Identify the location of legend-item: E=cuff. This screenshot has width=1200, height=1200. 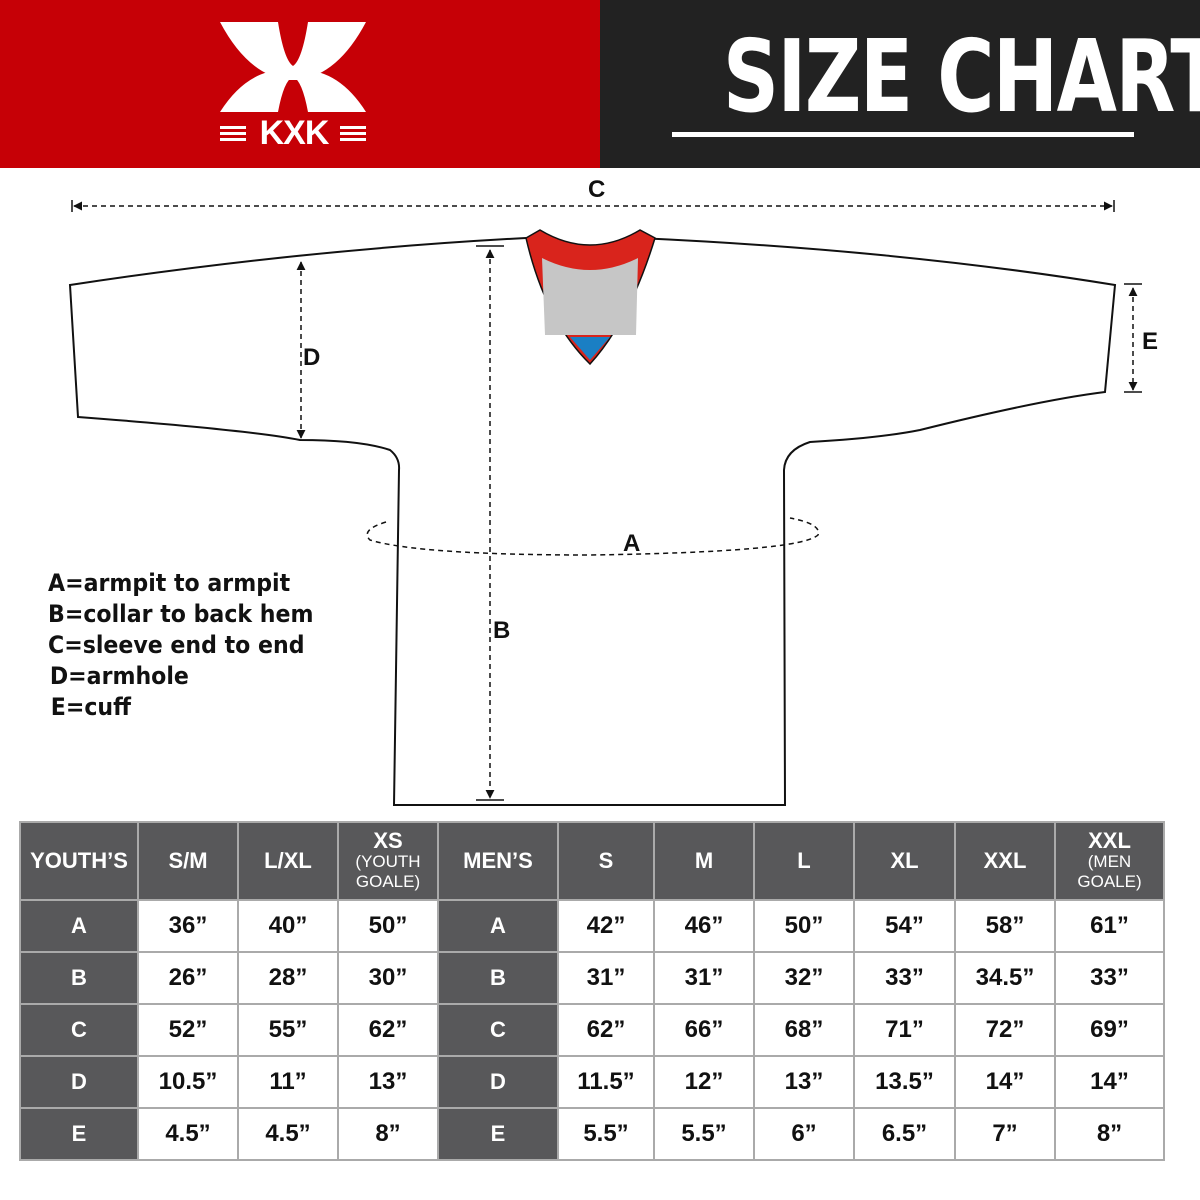
(91, 707).